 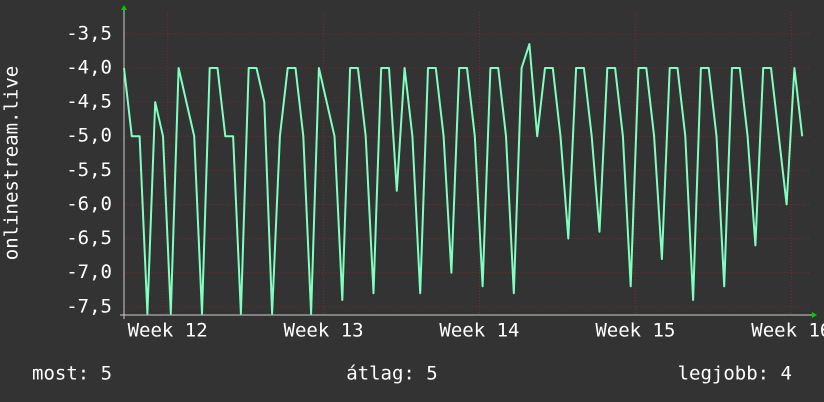 What do you see at coordinates (89, 102) in the screenshot?
I see `y-tick-label: -4,5` at bounding box center [89, 102].